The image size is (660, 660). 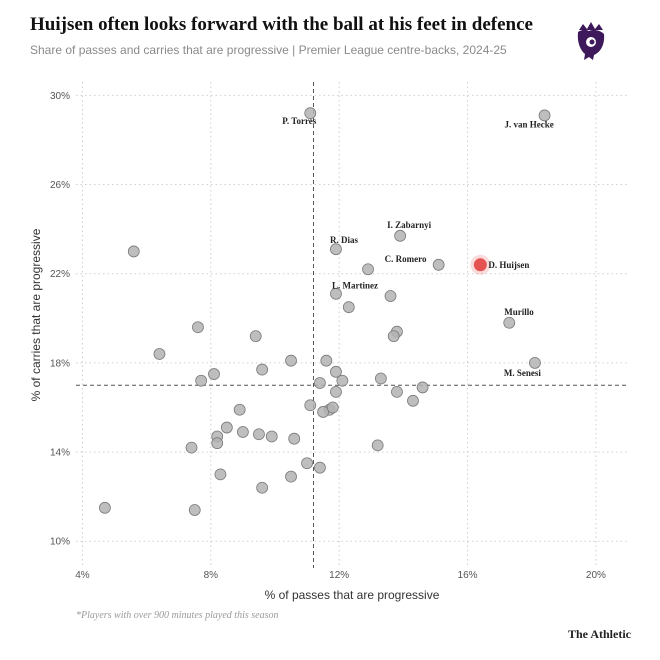 I want to click on player-label: P. Torres, so click(x=299, y=121).